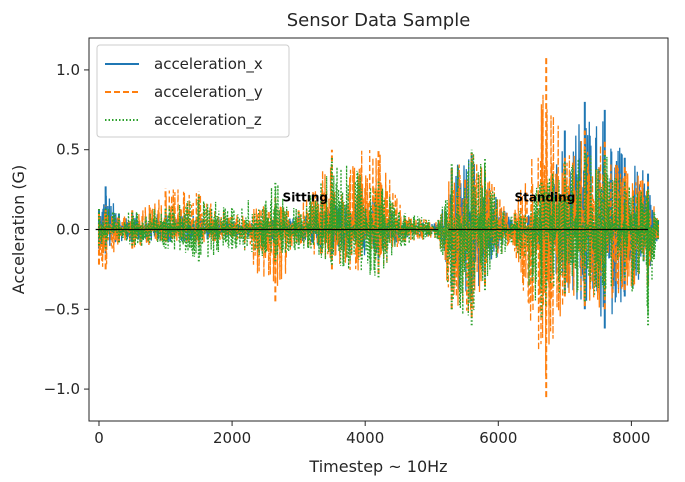 The image size is (685, 482). Describe the element at coordinates (544, 198) in the screenshot. I see `annotation-label: Standing` at that location.